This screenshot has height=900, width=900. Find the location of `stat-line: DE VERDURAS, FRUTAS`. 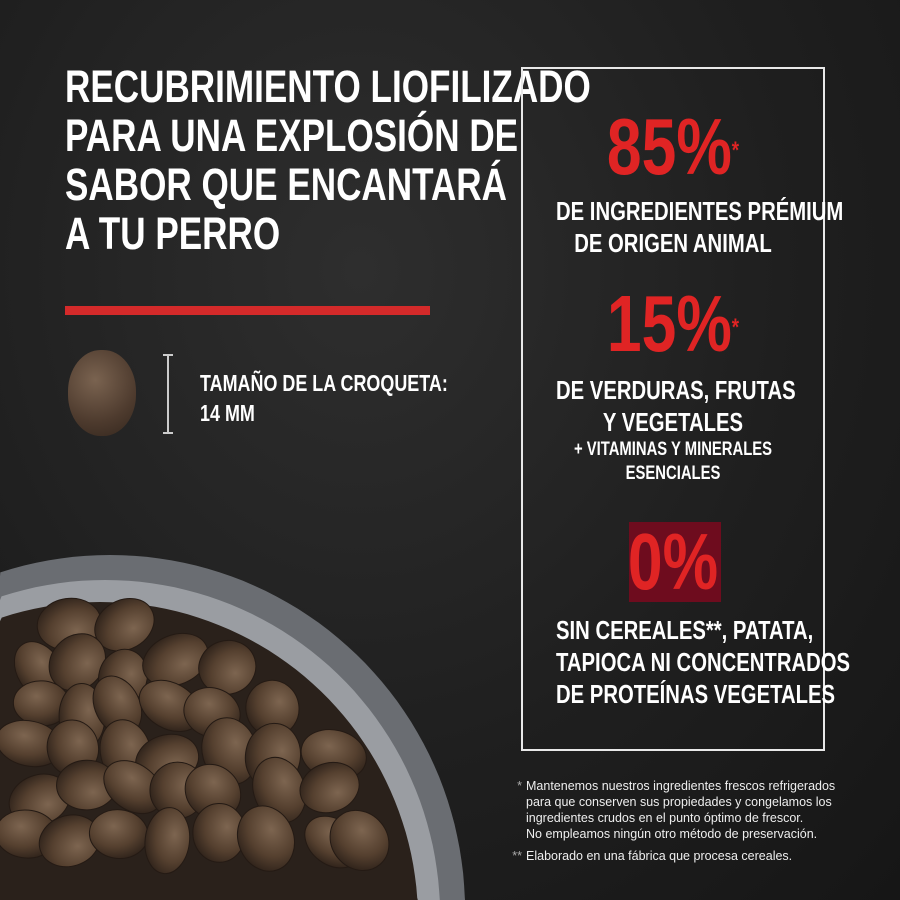

stat-line: DE VERDURAS, FRUTAS is located at coordinates (676, 390).